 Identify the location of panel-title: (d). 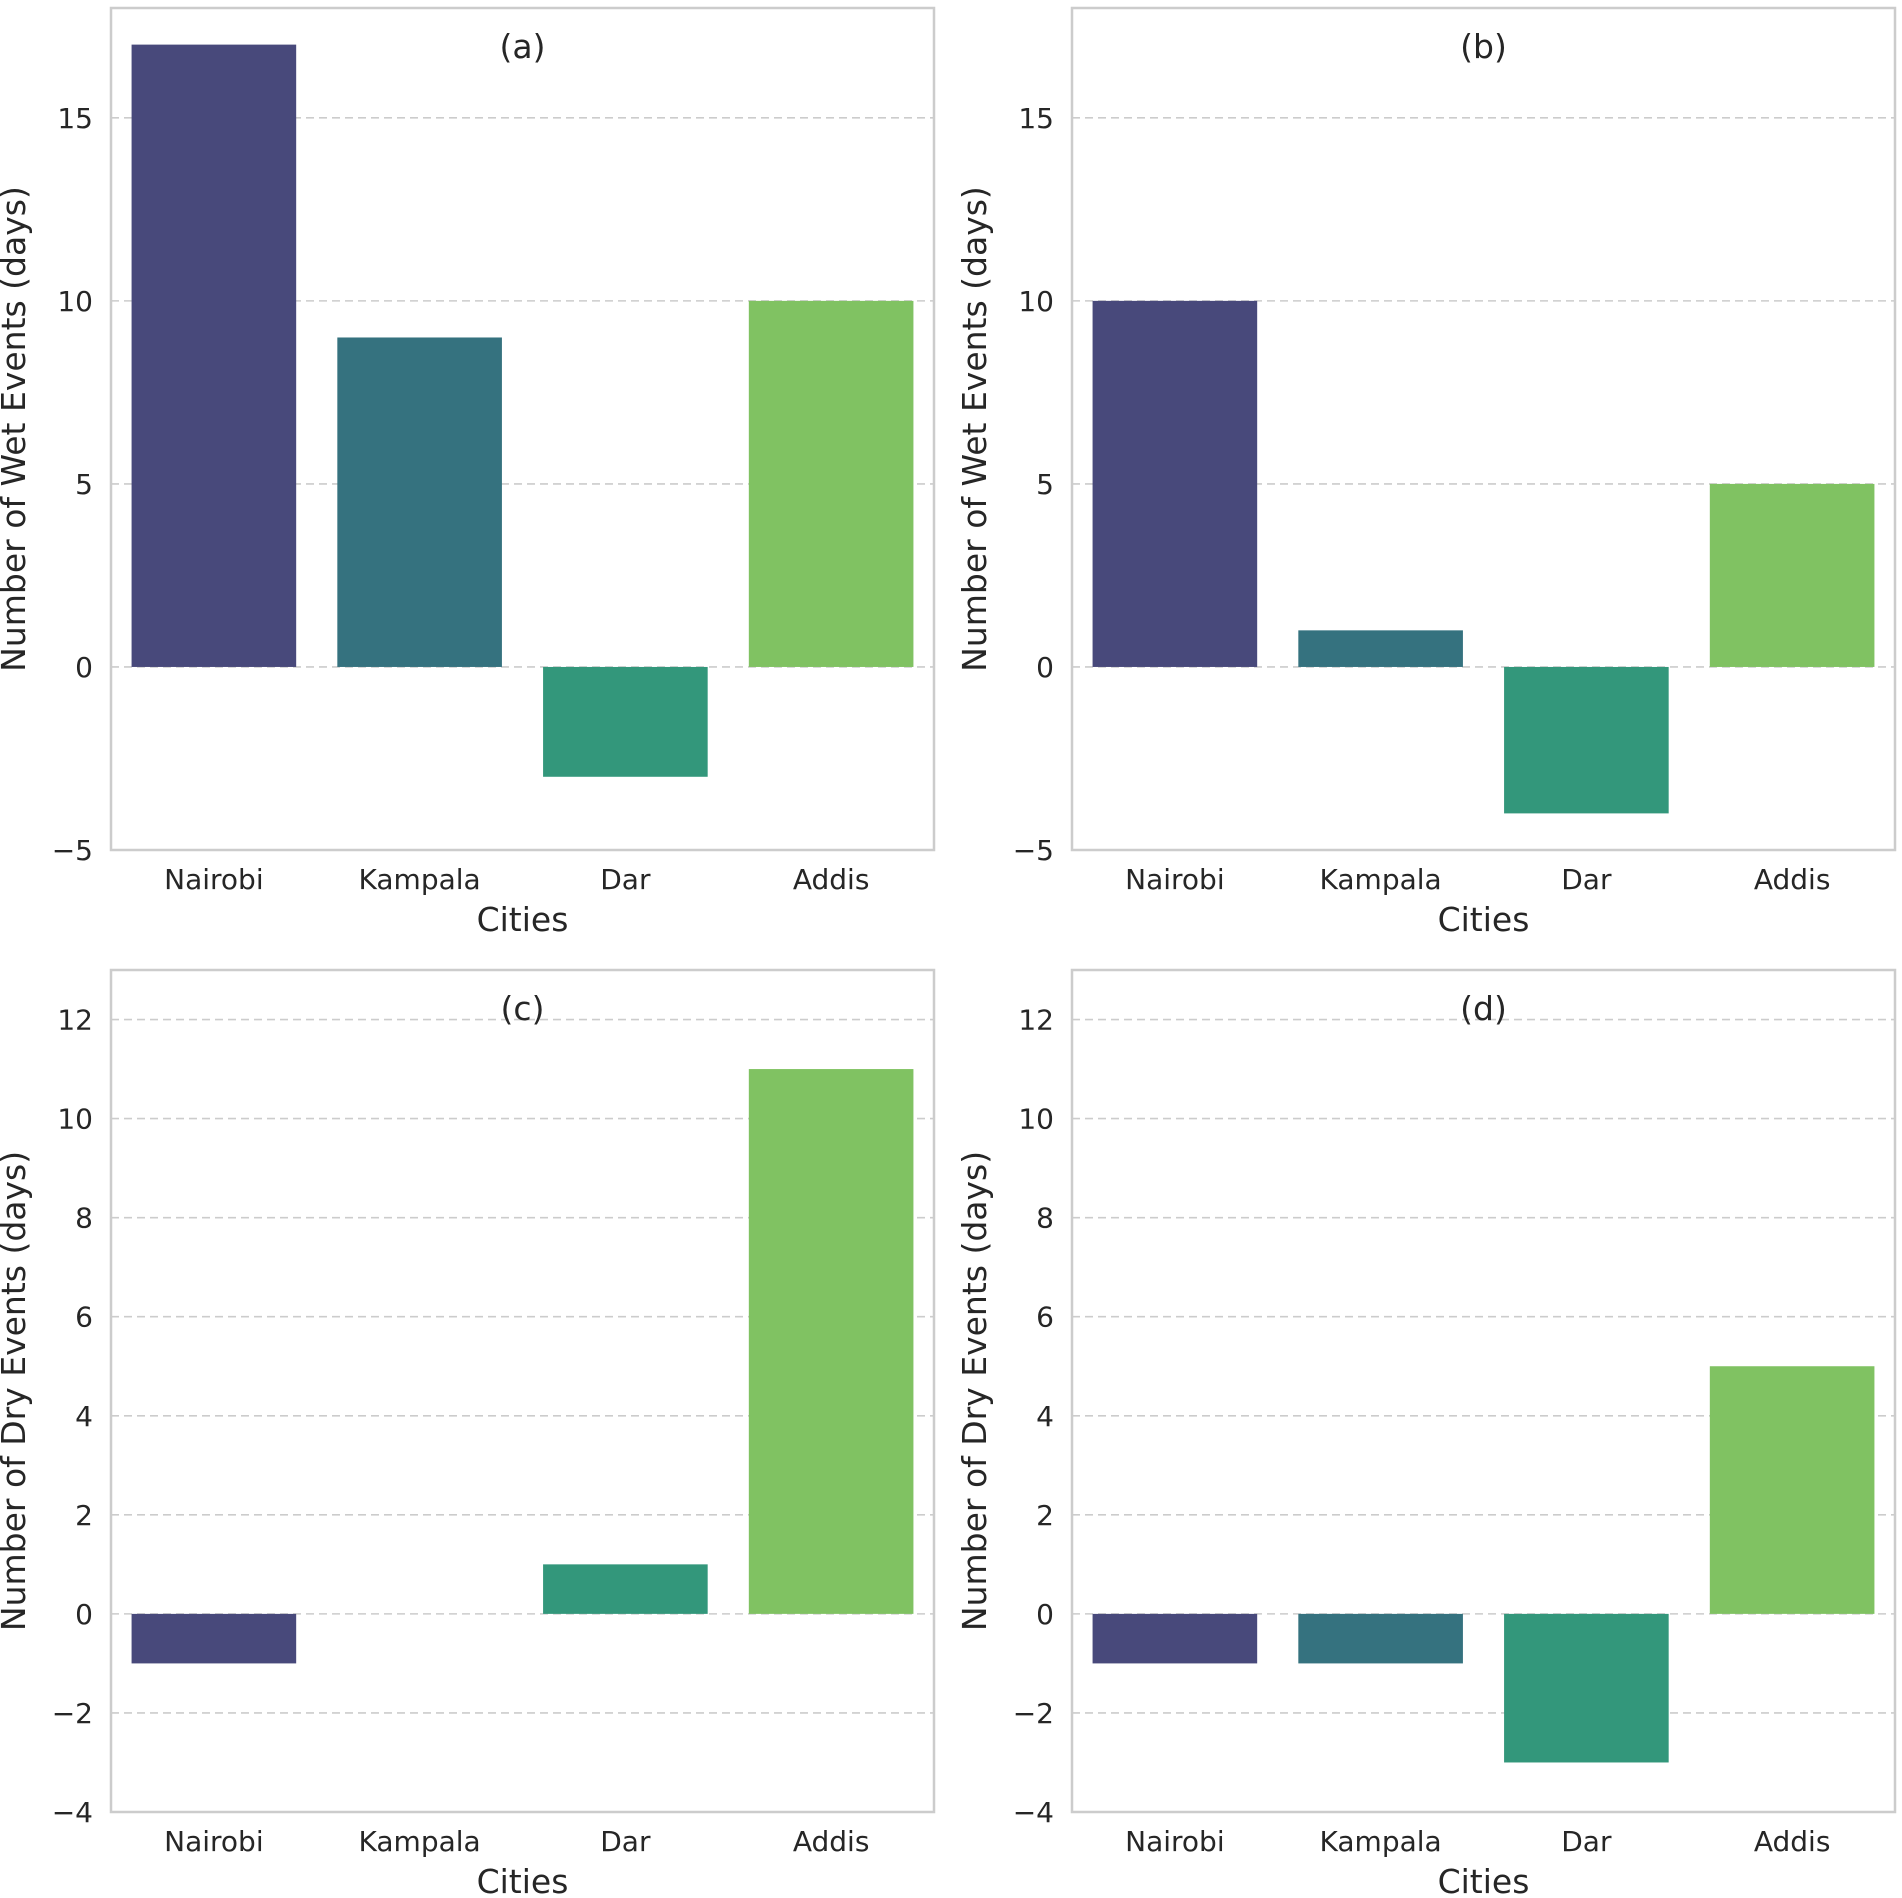
(1483, 1008).